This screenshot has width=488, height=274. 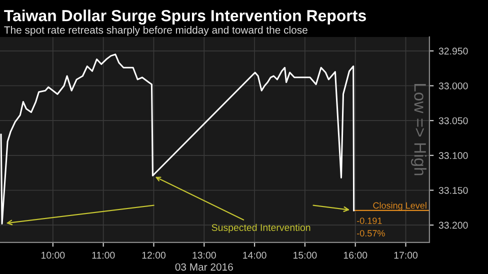 I want to click on x-tick-label: 10:00, so click(x=53, y=255).